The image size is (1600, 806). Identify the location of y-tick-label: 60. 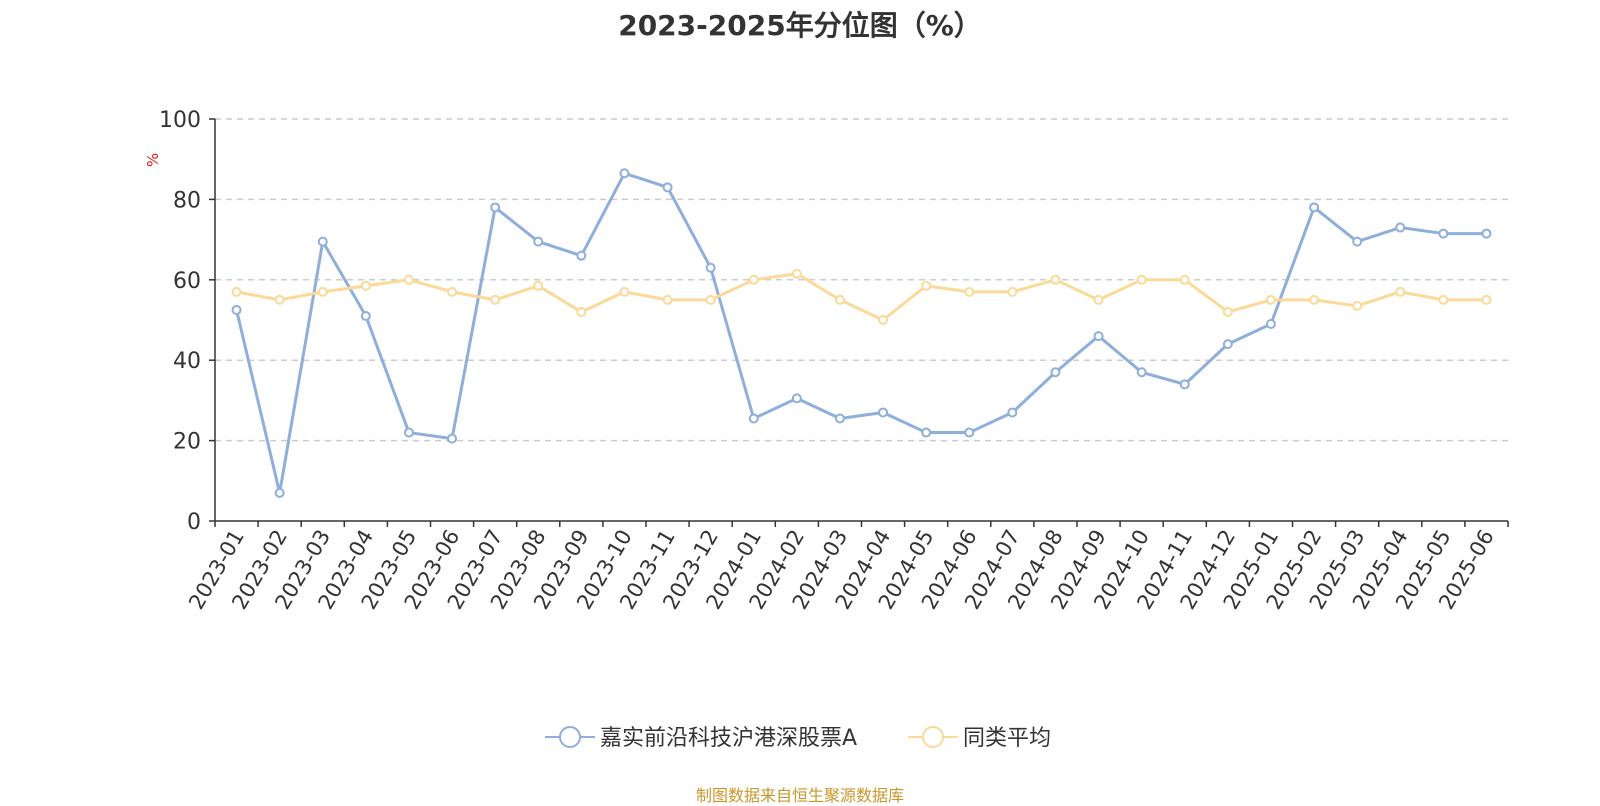
(187, 281).